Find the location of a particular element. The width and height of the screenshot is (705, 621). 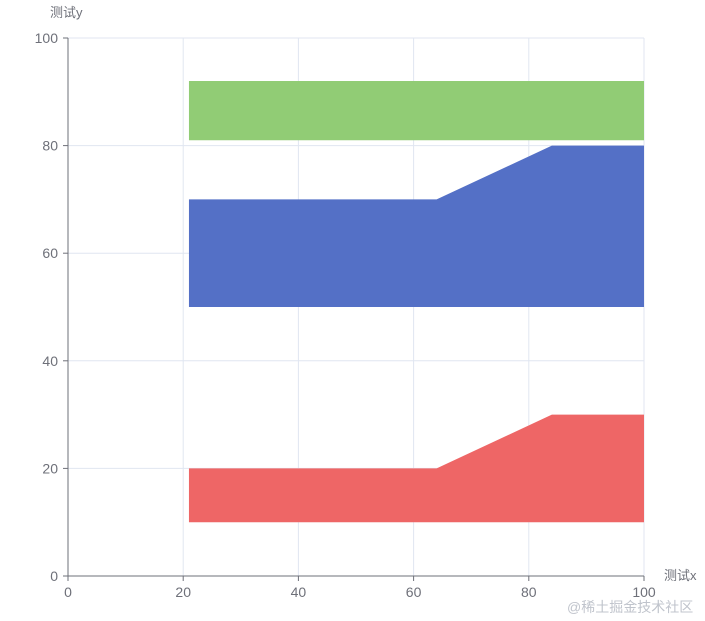

x-axis-label: 测试x is located at coordinates (680, 575).